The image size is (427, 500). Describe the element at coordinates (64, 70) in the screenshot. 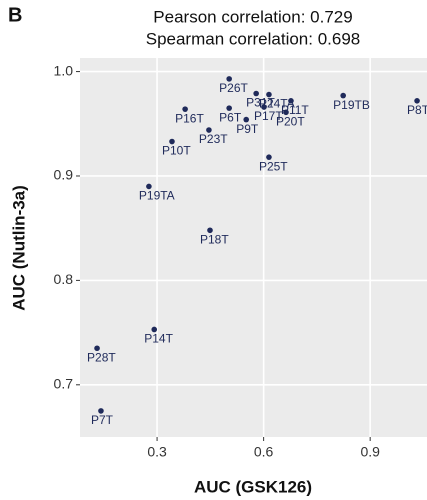

I see `y-tick-label: 1.0` at that location.